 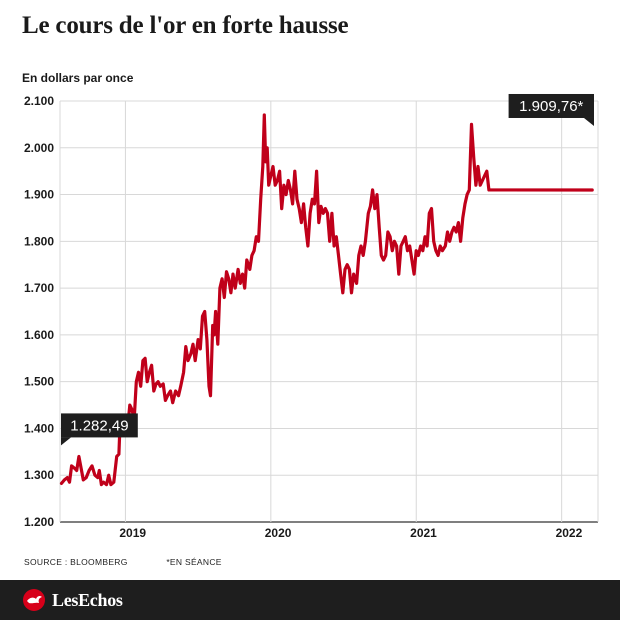 What do you see at coordinates (350, 533) in the screenshot?
I see `x-axis-ticks: 2019 2020 2021 2022` at bounding box center [350, 533].